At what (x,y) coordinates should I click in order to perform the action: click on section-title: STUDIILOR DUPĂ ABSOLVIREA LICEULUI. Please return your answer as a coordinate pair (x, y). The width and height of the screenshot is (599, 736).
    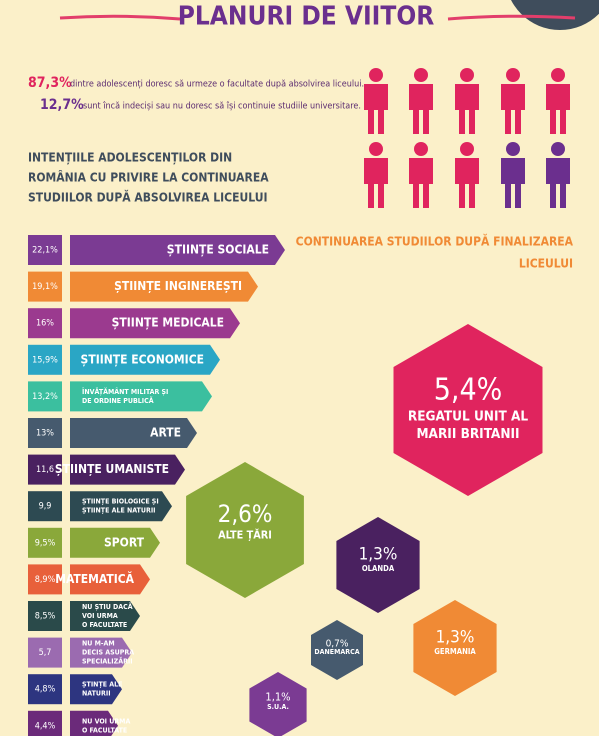
    Looking at the image, I should click on (147, 197).